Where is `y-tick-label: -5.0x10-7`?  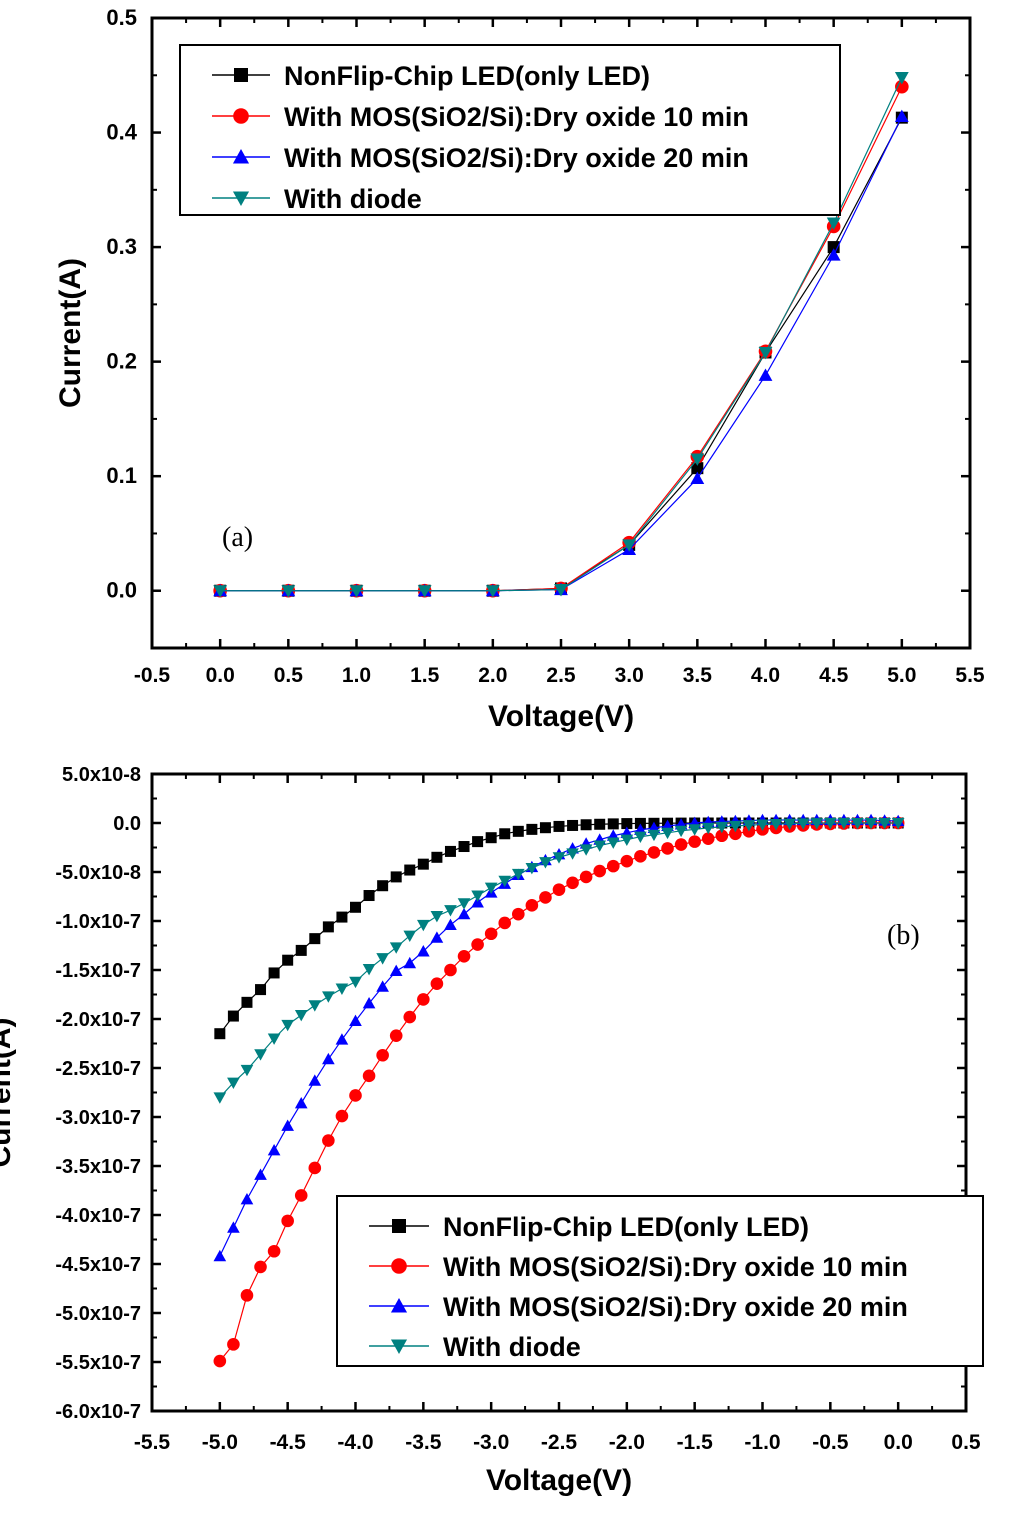
y-tick-label: -5.0x10-7 is located at coordinates (98, 1314).